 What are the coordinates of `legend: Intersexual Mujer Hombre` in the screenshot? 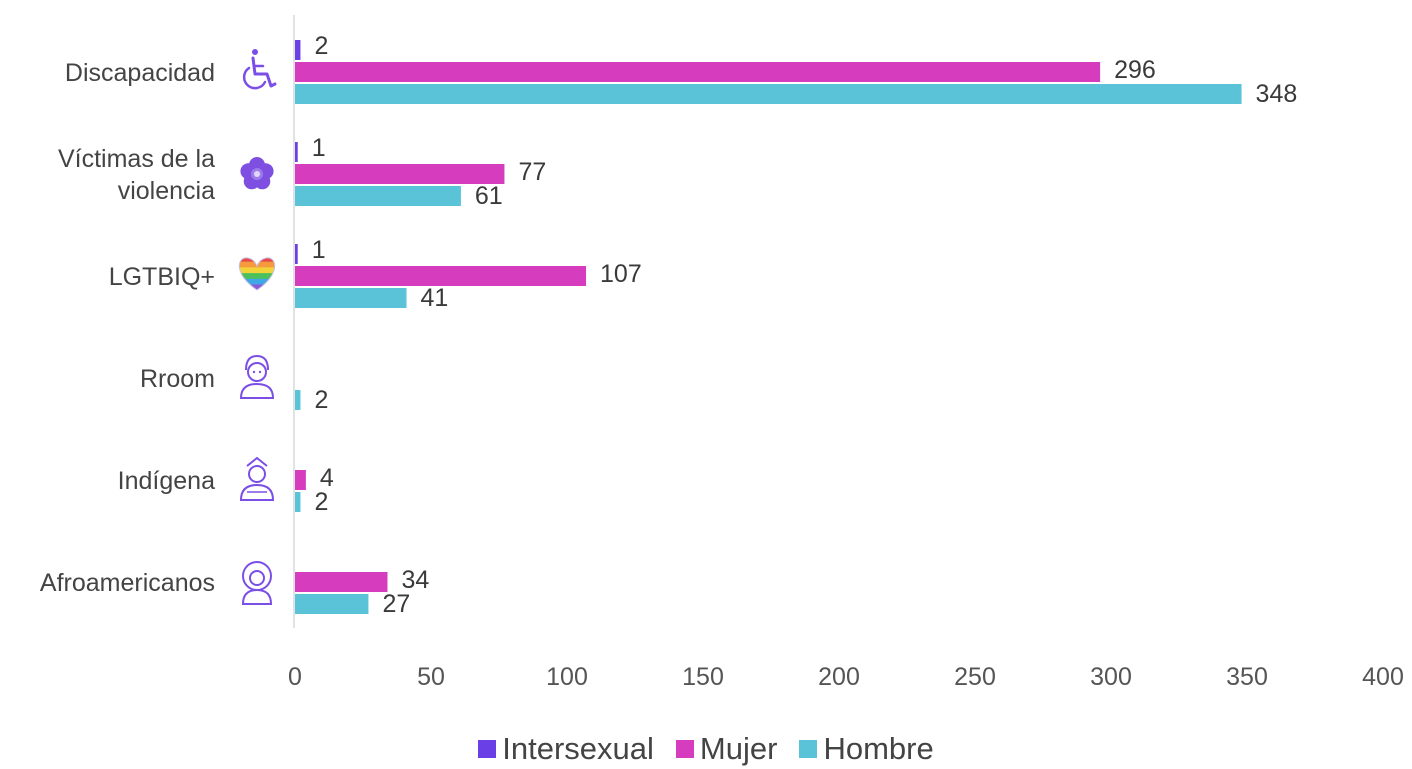 It's located at (706, 749).